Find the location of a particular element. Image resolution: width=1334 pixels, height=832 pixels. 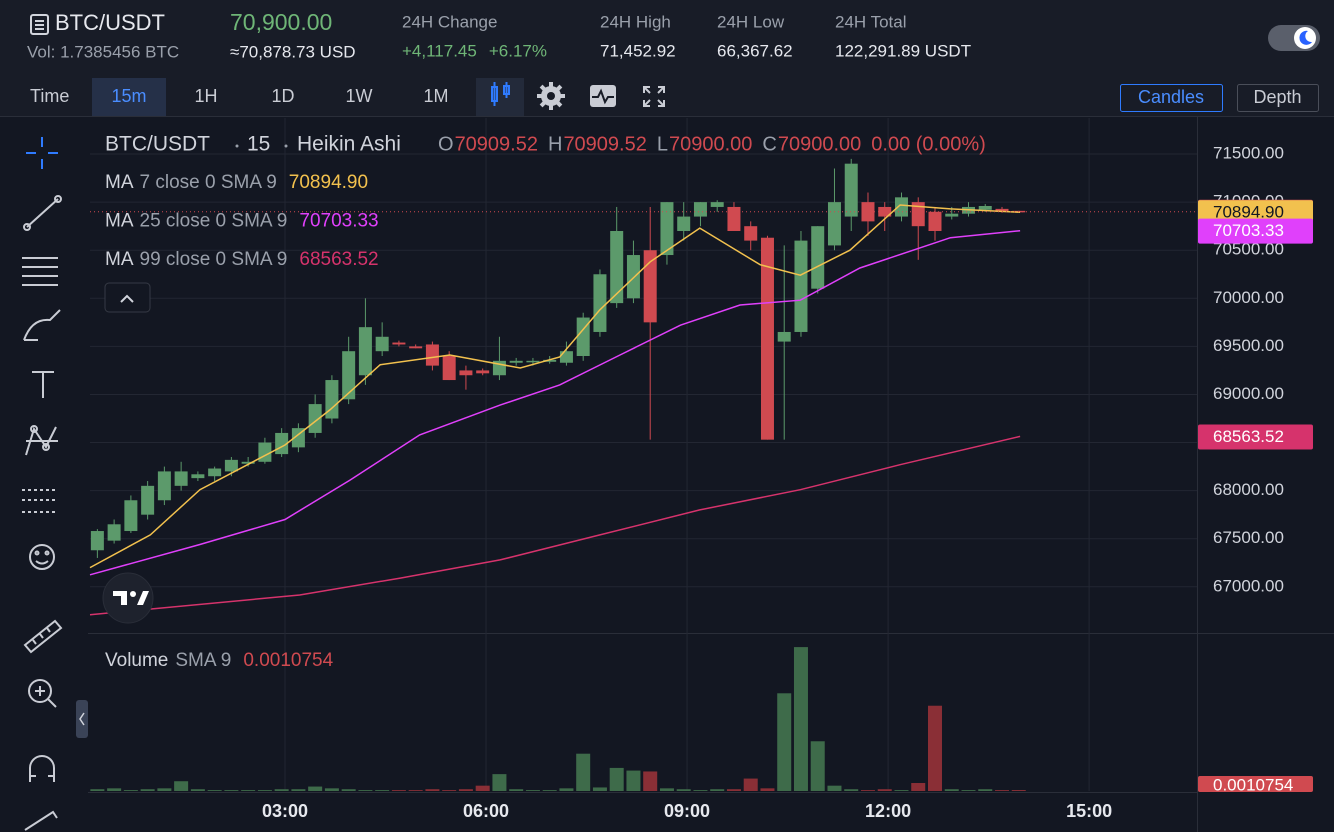

collapse-tab is located at coordinates (82, 719).